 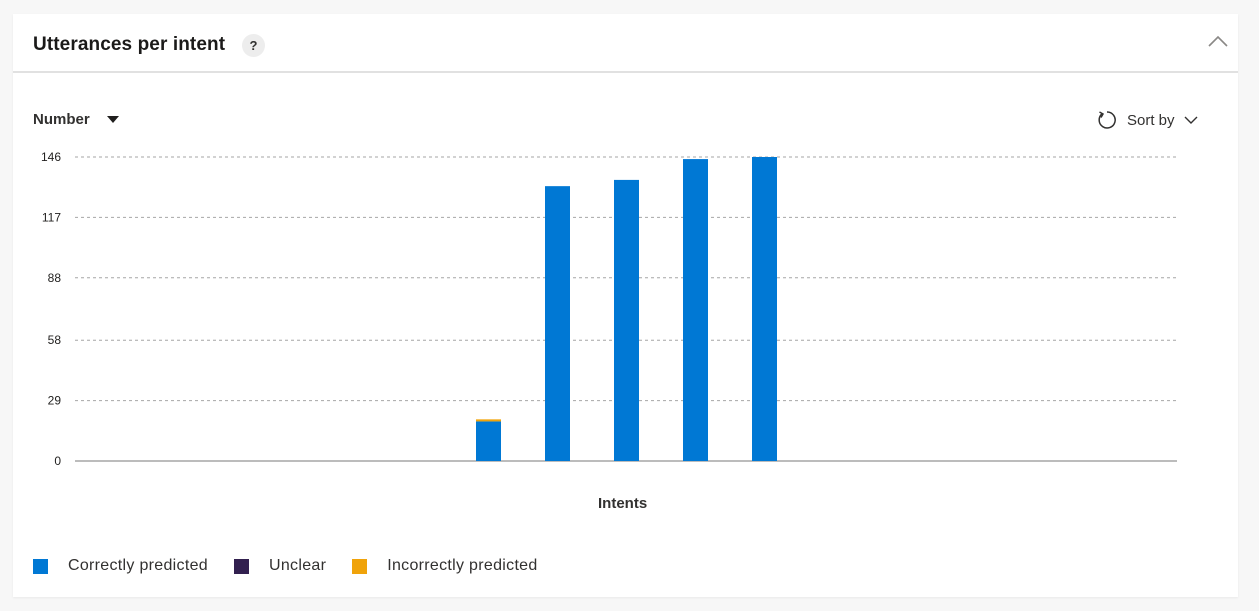 What do you see at coordinates (129, 44) in the screenshot?
I see `card-title: Utterances per intent` at bounding box center [129, 44].